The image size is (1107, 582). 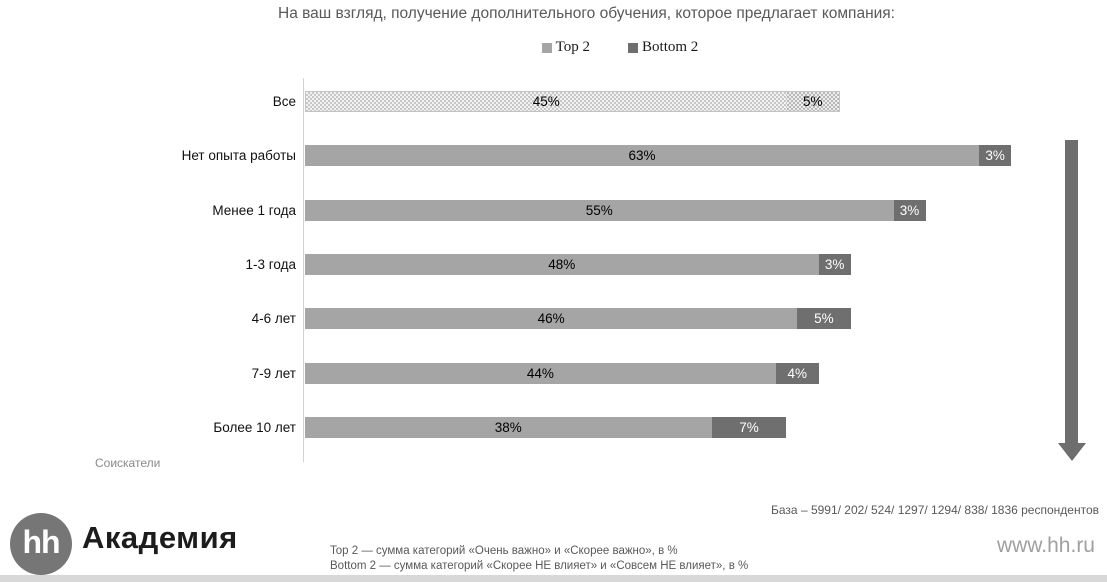 I want to click on row-label: Все, so click(x=284, y=101).